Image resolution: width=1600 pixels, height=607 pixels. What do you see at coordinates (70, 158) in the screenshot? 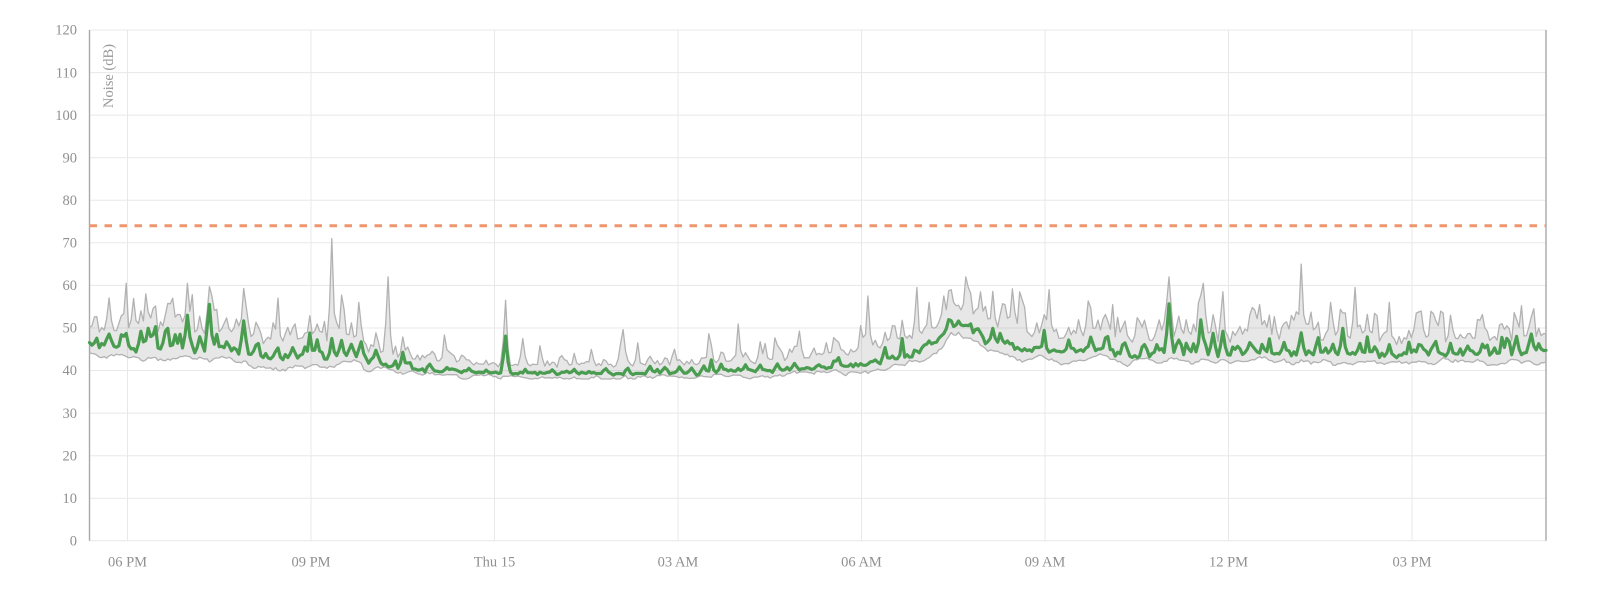
I see `svg-text: 90` at bounding box center [70, 158].